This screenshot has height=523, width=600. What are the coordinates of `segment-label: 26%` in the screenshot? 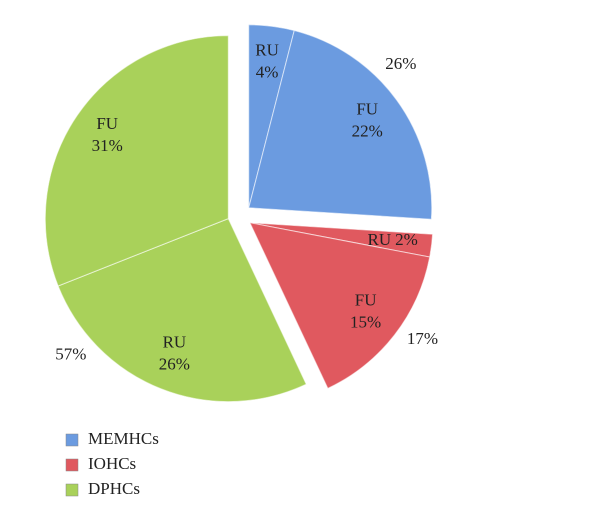 It's located at (174, 364).